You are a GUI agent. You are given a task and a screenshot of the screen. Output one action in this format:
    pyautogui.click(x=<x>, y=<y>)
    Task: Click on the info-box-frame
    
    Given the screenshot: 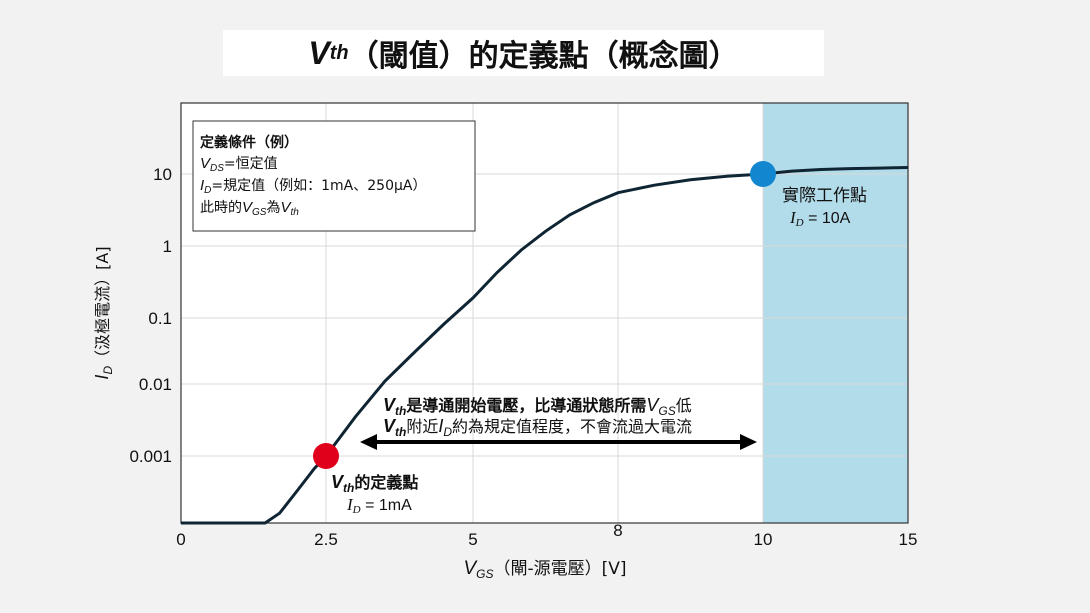 What is the action you would take?
    pyautogui.click(x=334, y=176)
    